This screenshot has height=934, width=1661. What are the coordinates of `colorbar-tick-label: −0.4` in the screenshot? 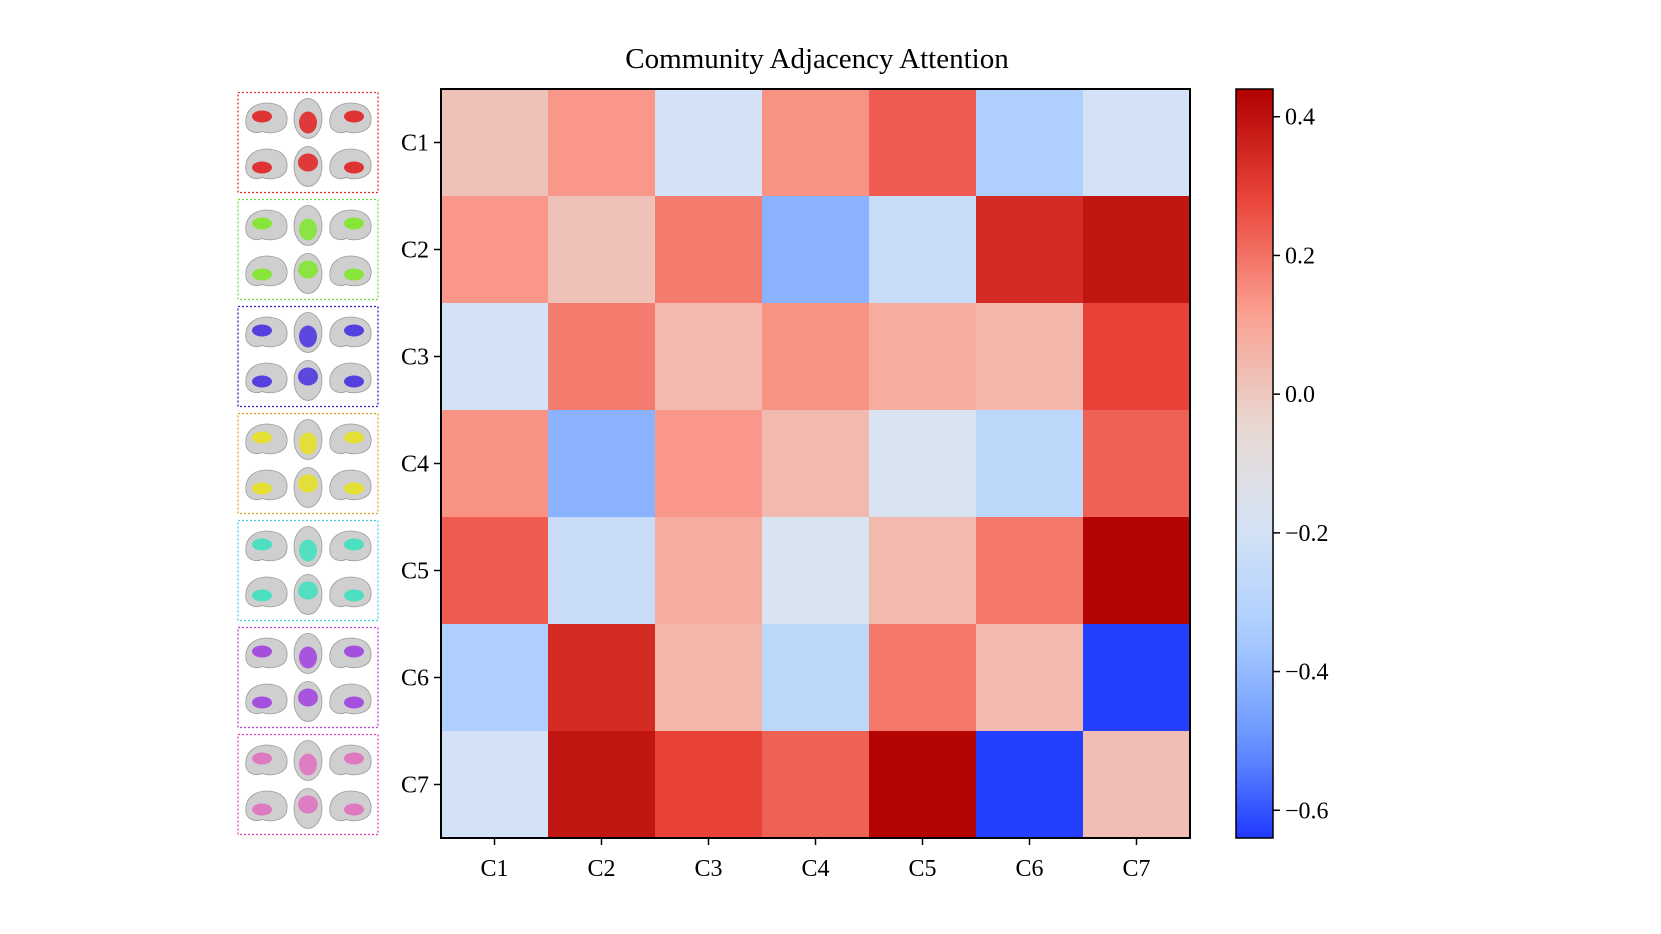 It's located at (1307, 673).